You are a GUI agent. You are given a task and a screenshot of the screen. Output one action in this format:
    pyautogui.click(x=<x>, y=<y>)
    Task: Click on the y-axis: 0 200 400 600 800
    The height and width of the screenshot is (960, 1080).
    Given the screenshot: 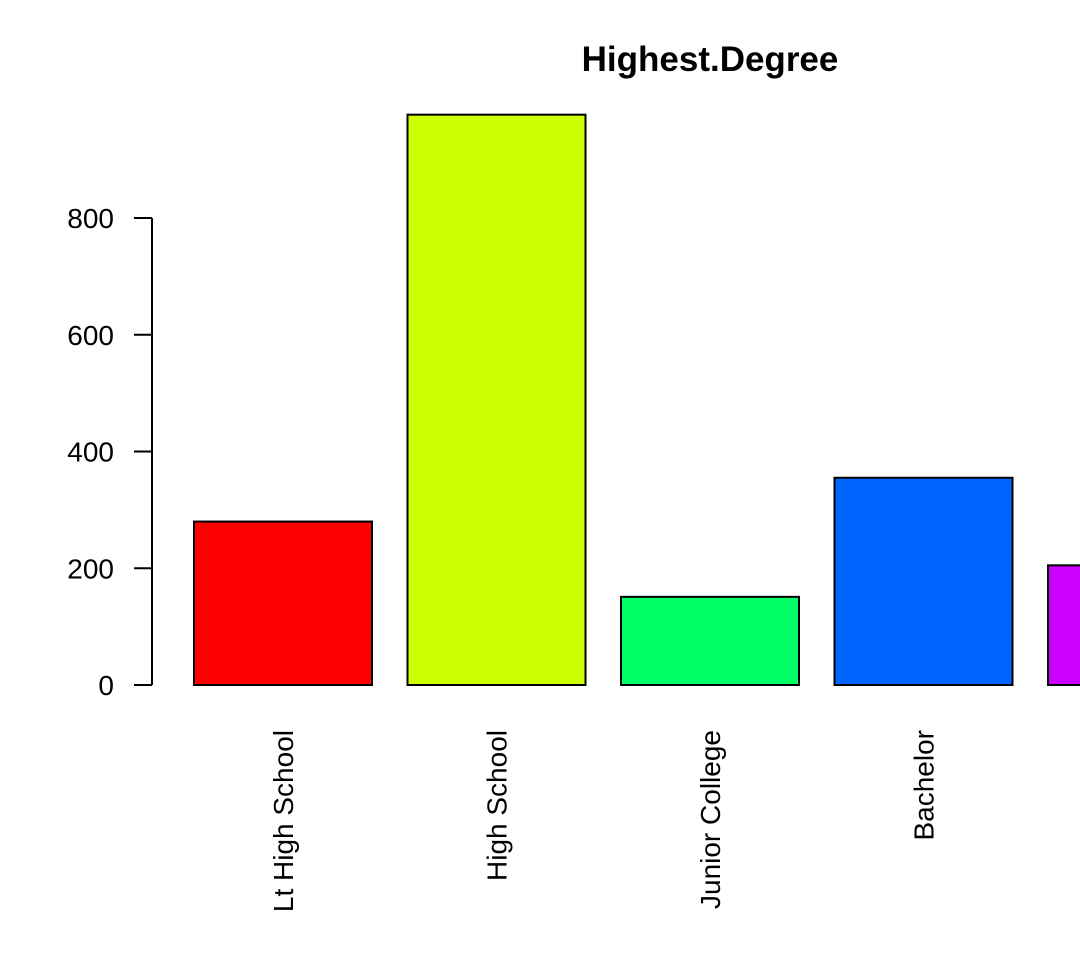 What is the action you would take?
    pyautogui.click(x=110, y=452)
    